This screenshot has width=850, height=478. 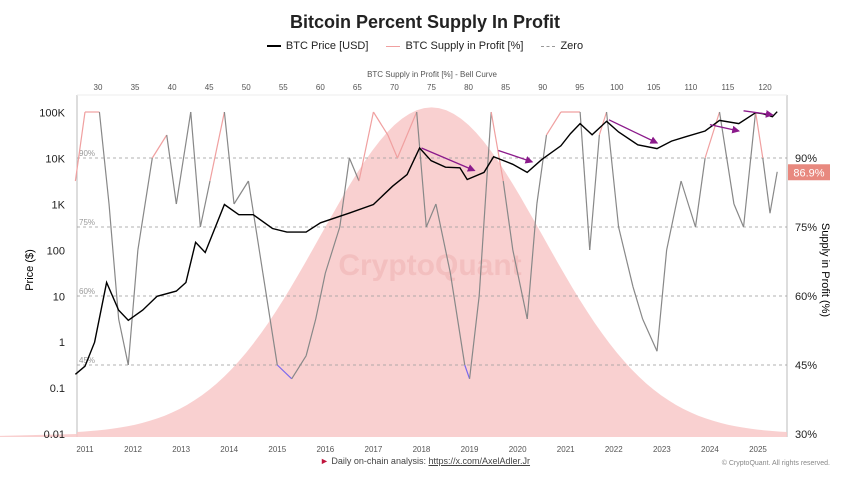 What do you see at coordinates (806, 159) in the screenshot?
I see `y-right-tick: 90%` at bounding box center [806, 159].